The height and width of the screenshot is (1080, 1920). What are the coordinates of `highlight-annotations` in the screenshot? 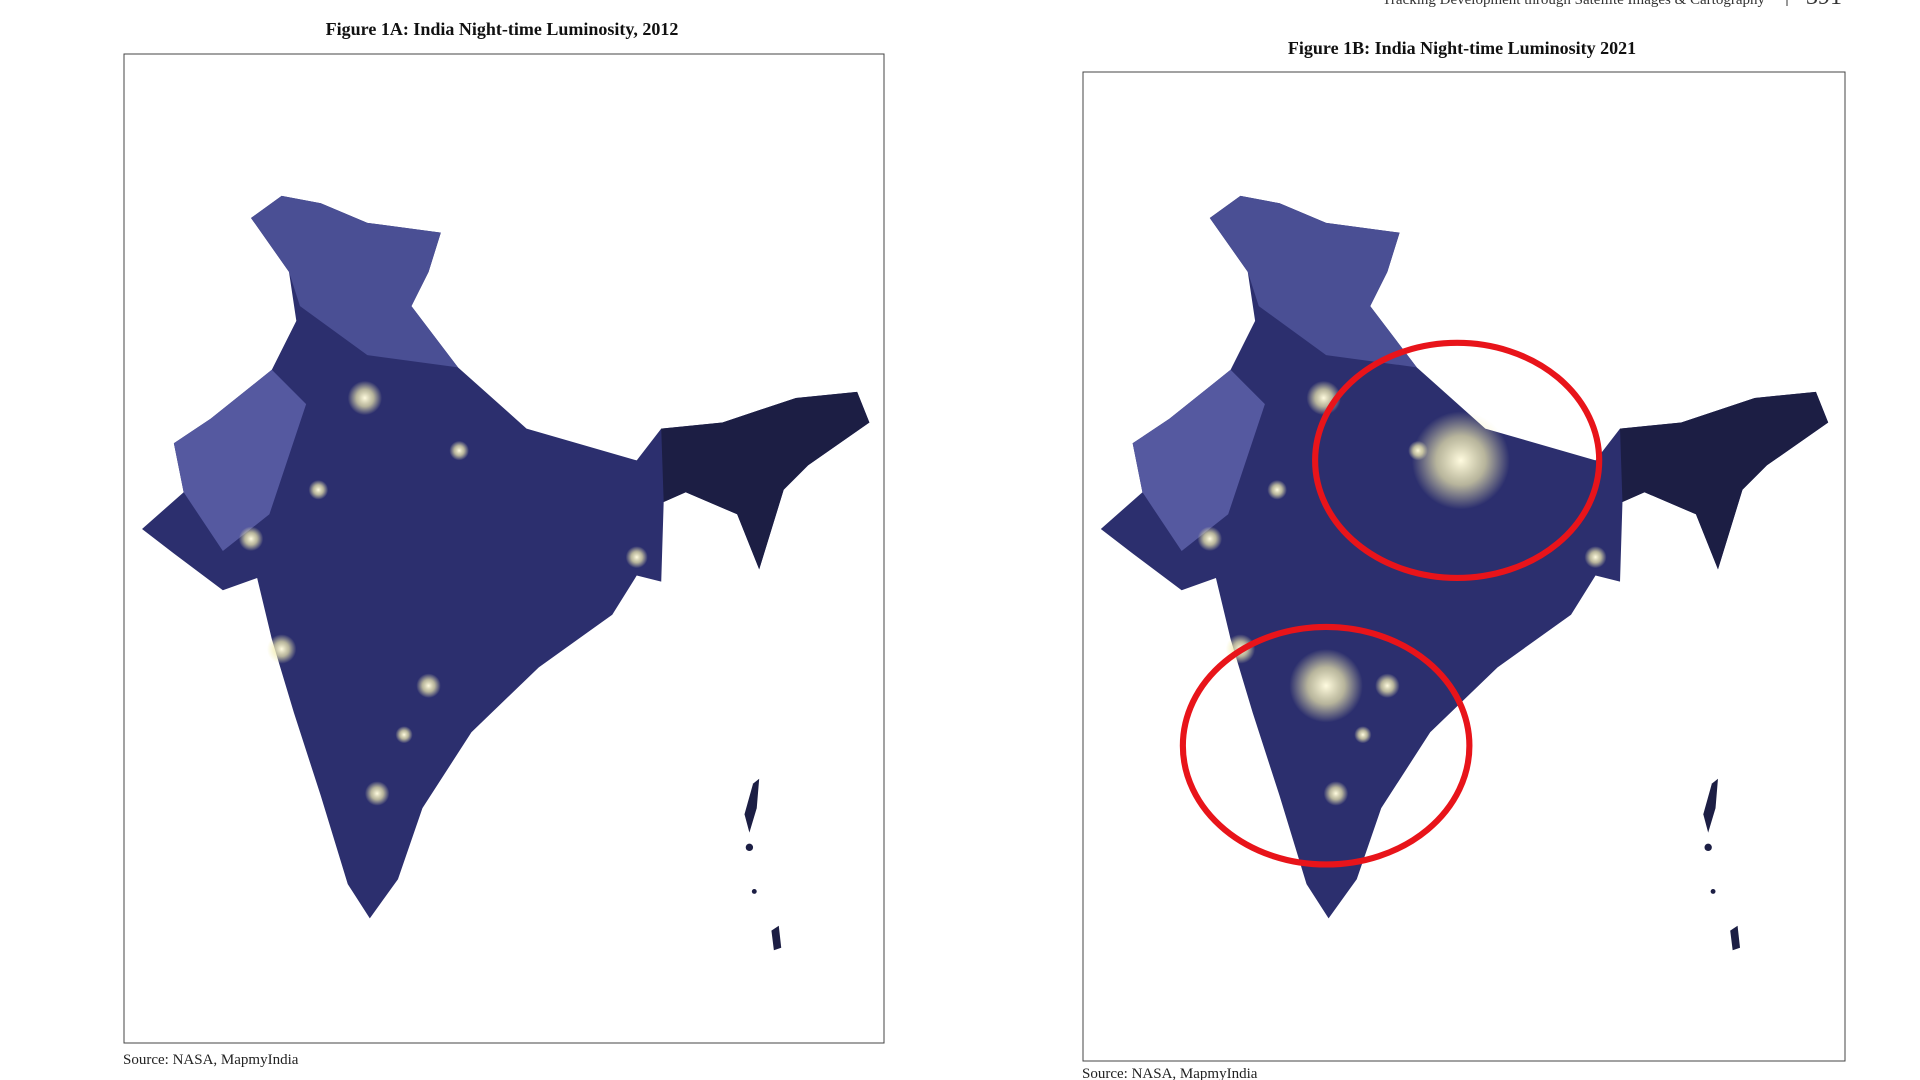 It's located at (1391, 603).